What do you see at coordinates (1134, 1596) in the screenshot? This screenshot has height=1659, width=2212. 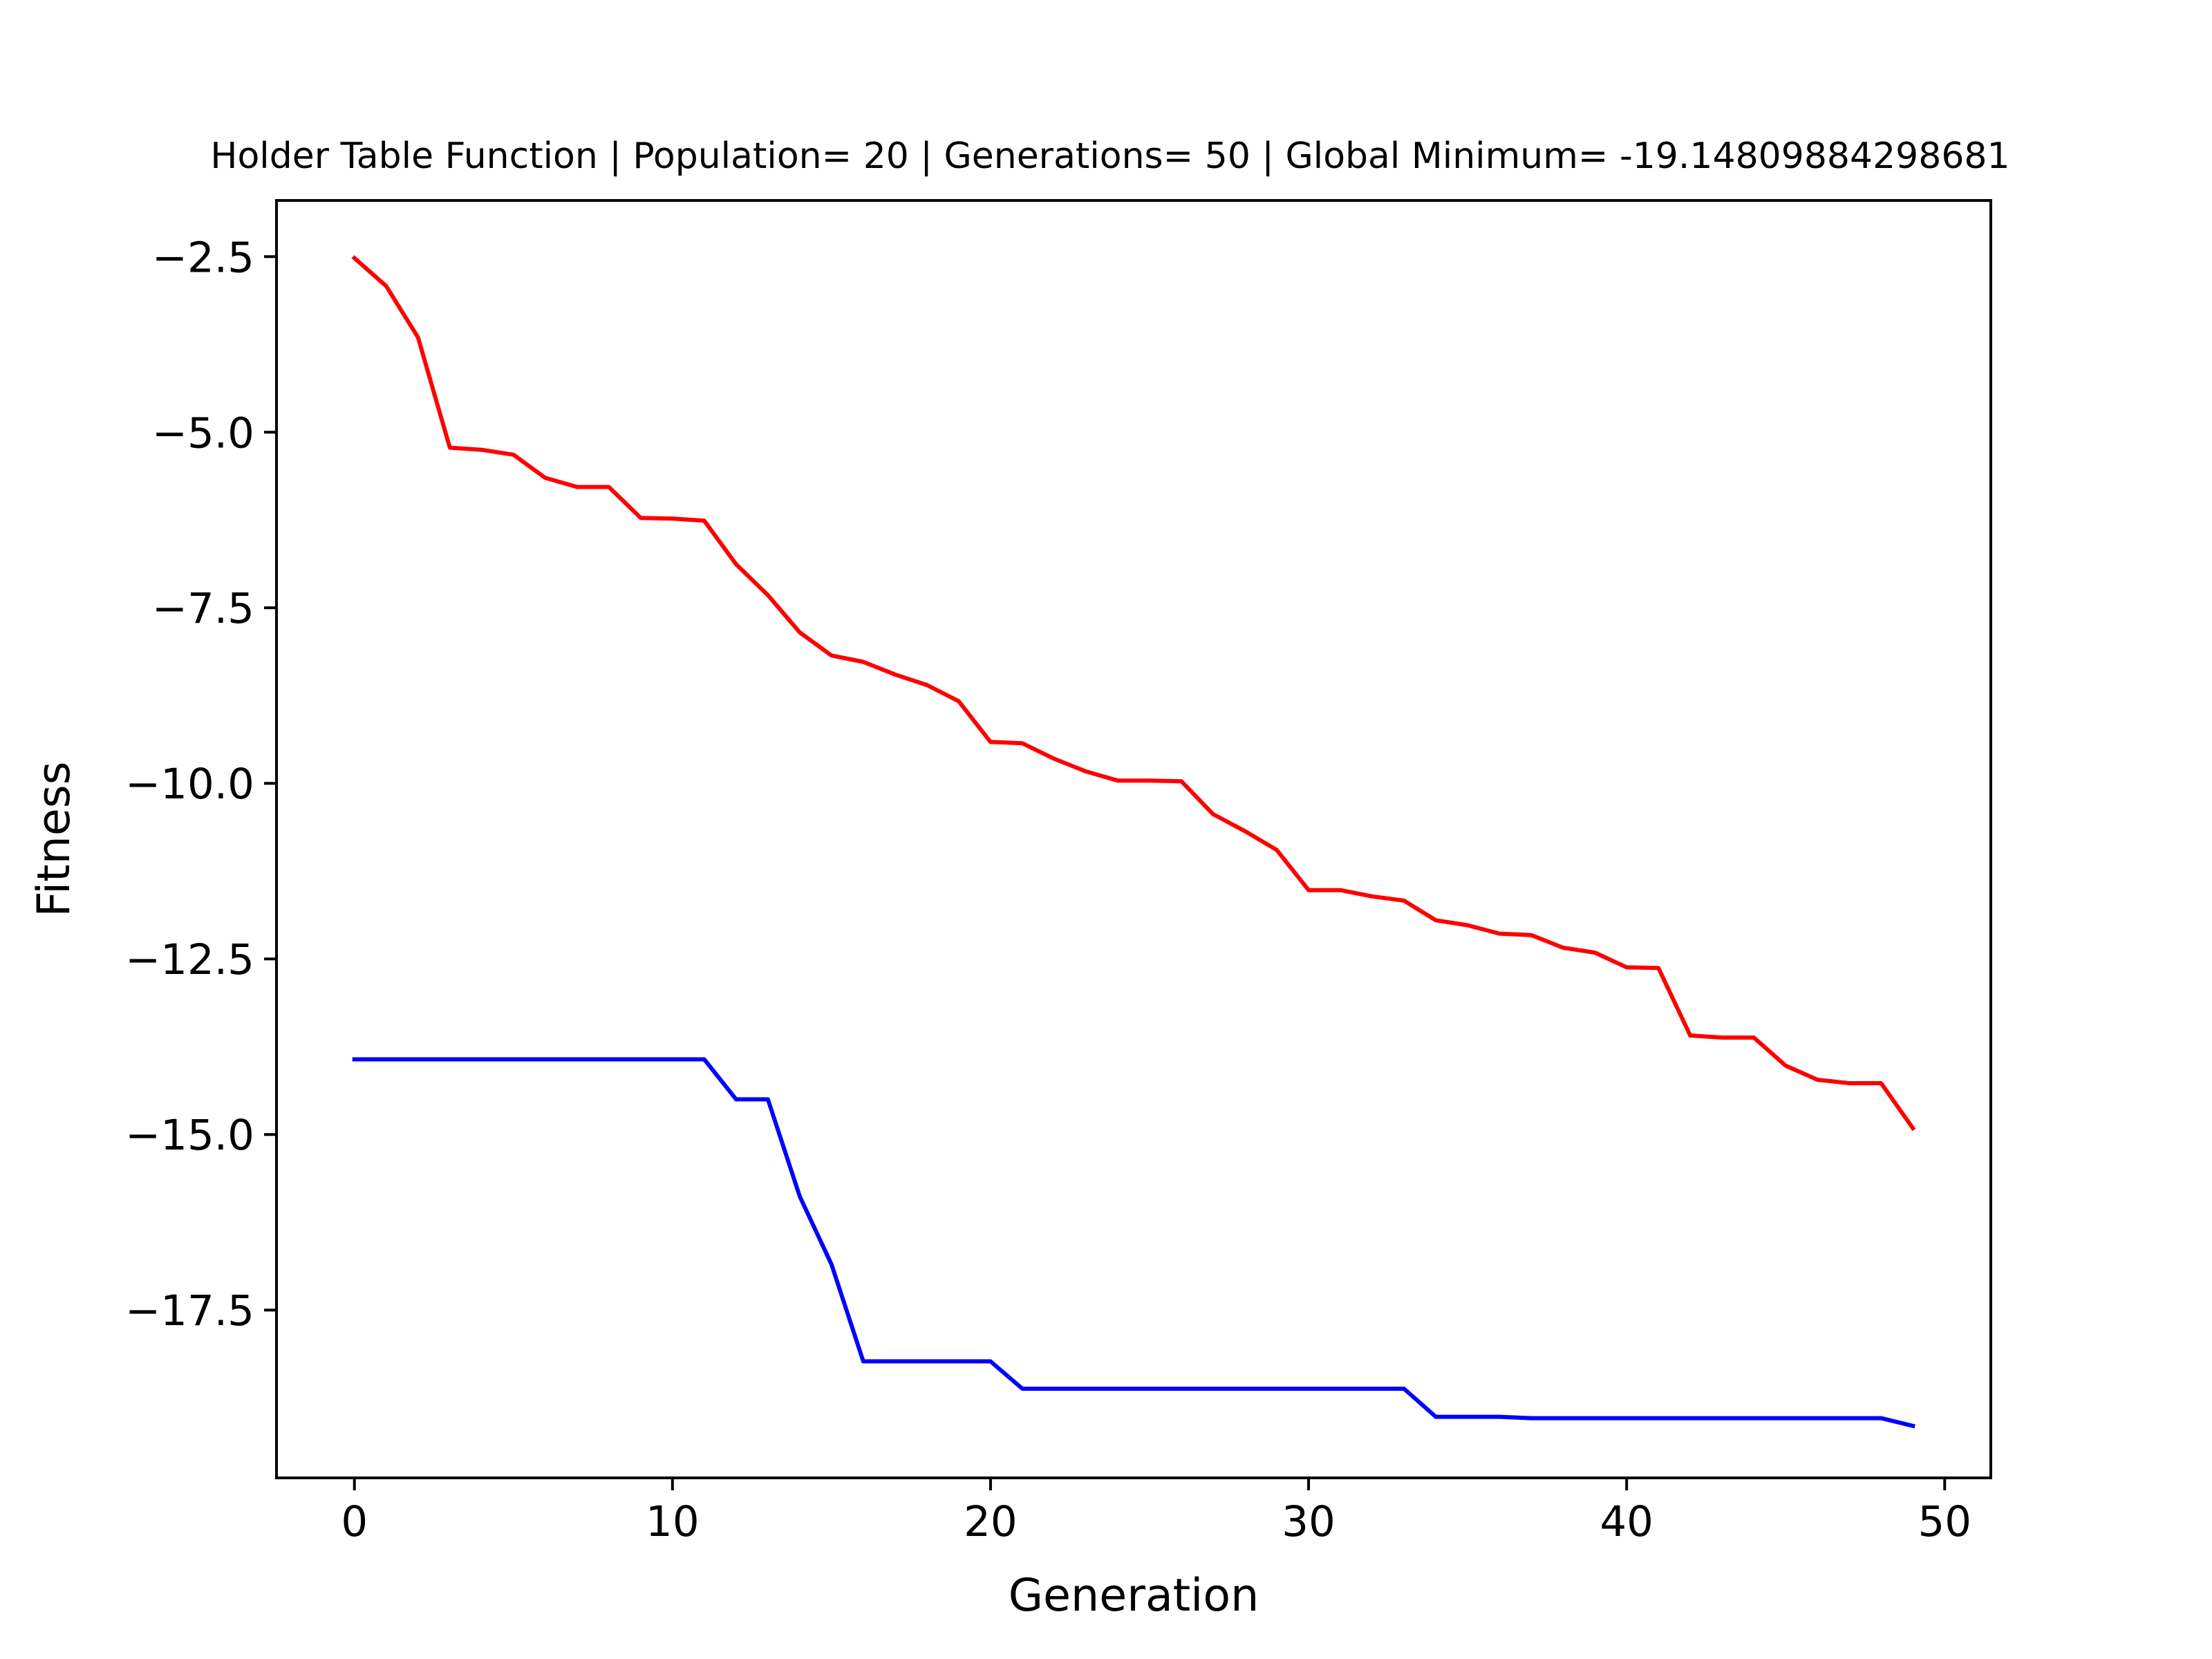 I see `x-axis-label: Generation` at bounding box center [1134, 1596].